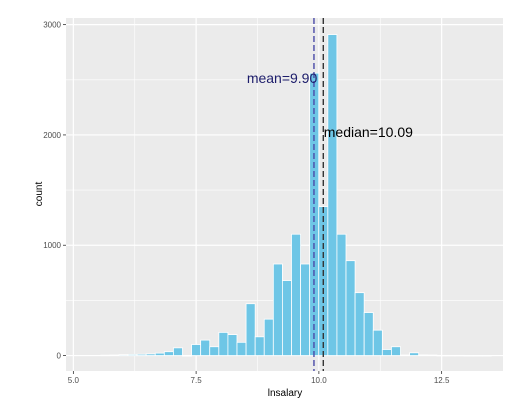 The height and width of the screenshot is (409, 521). Describe the element at coordinates (319, 380) in the screenshot. I see `x-tick-label: 10.0` at that location.